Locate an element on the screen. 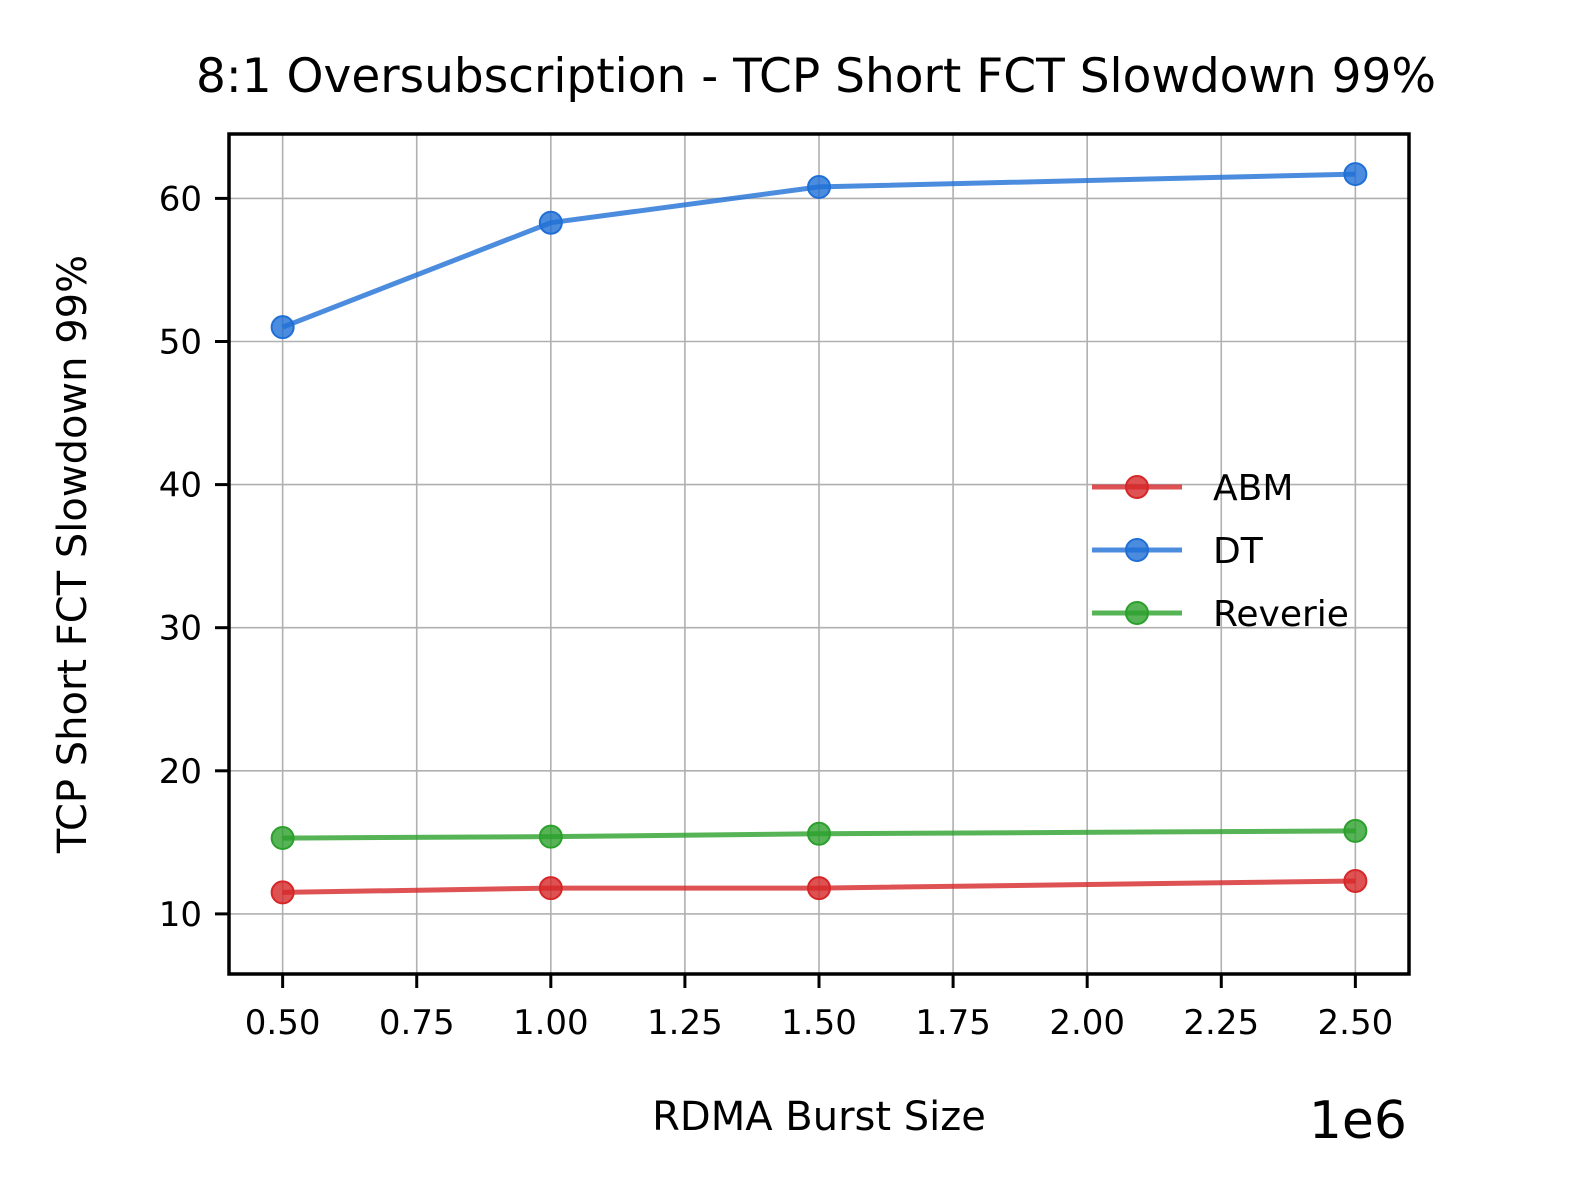 This screenshot has height=1202, width=1596. x-axis-label: RDMA Burst Size is located at coordinates (819, 1117).